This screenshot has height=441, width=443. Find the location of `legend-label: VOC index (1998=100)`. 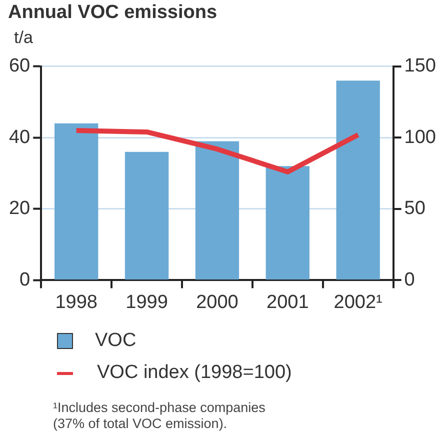

legend-label: VOC index (1998=100) is located at coordinates (194, 373).